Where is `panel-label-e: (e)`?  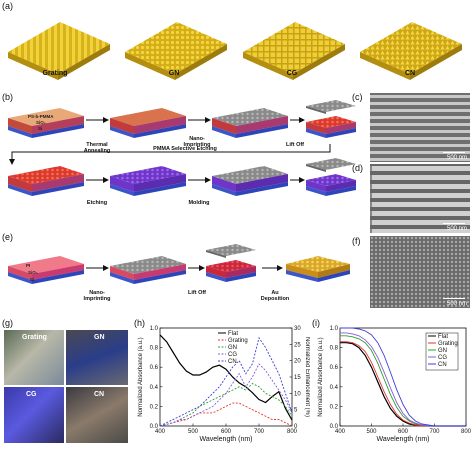 panel-label-e: (e) is located at coordinates (7, 237).